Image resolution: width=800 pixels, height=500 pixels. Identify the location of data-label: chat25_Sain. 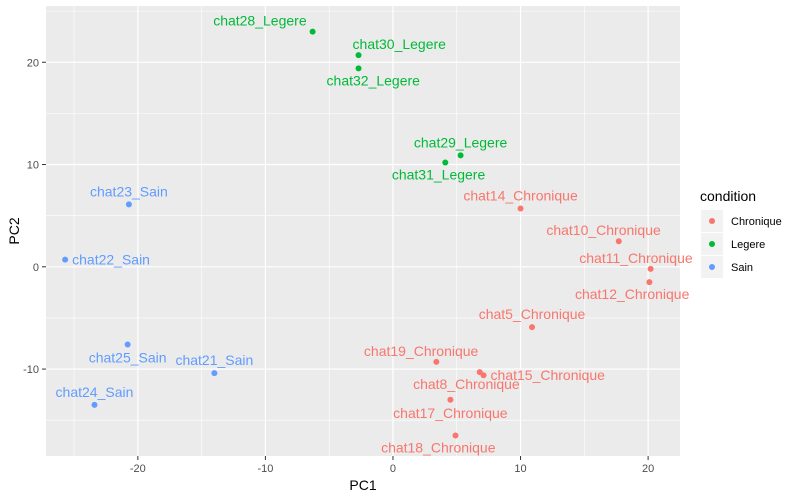
(128, 358).